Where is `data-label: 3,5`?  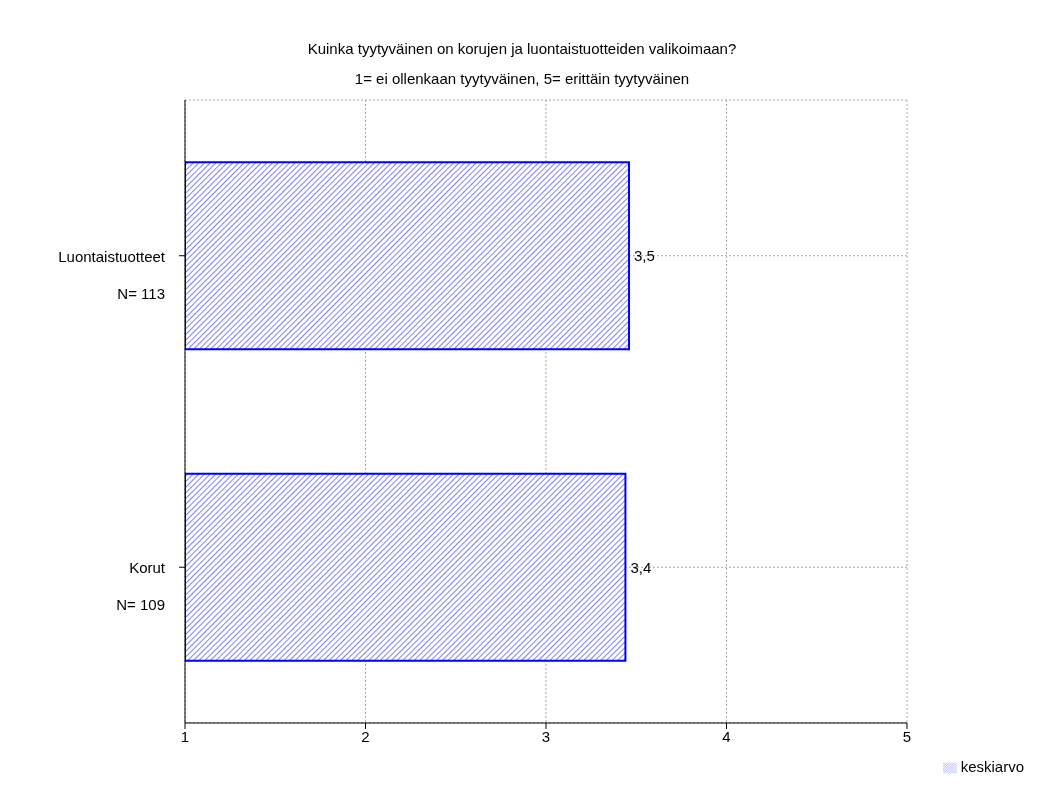
data-label: 3,5 is located at coordinates (644, 256).